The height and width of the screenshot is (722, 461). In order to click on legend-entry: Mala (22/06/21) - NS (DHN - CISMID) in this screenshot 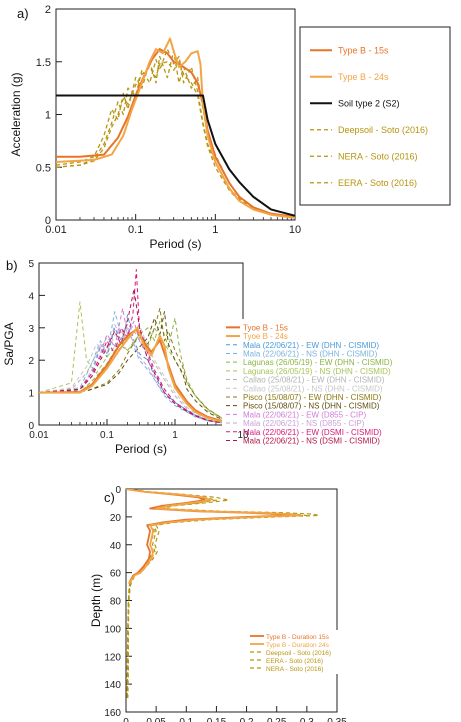, I will do `click(310, 353)`.